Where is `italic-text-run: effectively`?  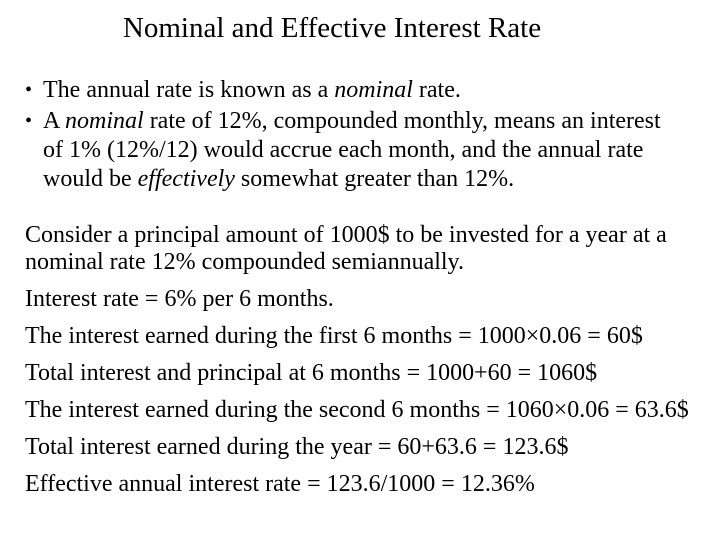
italic-text-run: effectively is located at coordinates (186, 179).